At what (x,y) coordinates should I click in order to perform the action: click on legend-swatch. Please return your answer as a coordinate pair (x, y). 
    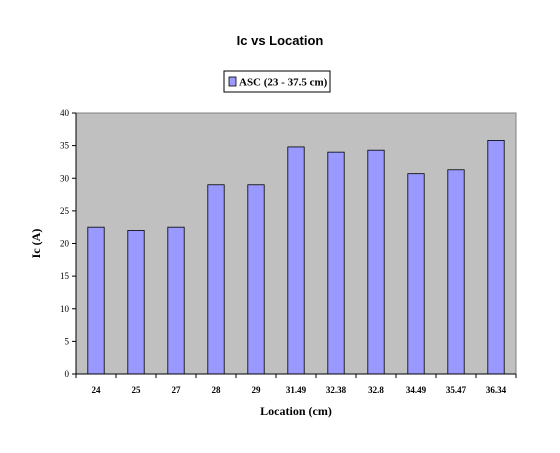
    Looking at the image, I should click on (232, 81).